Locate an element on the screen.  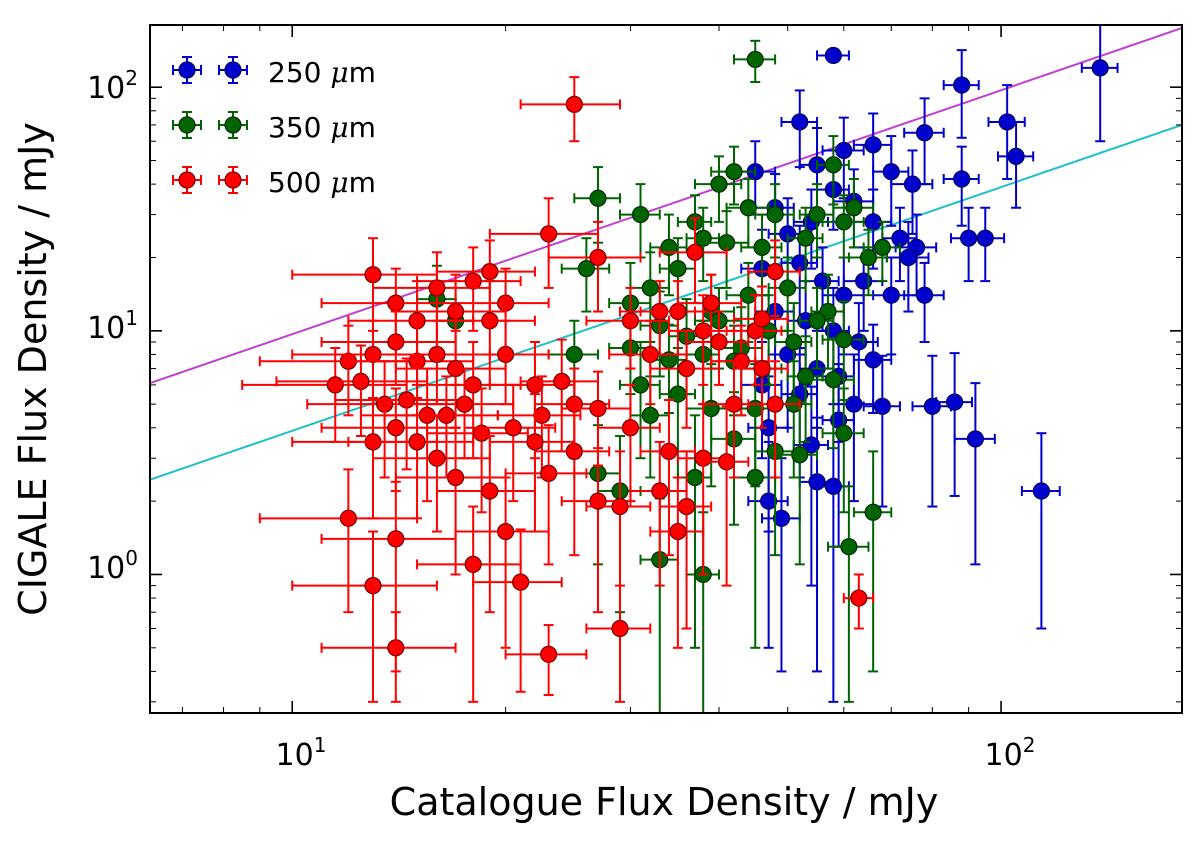
x-tick-labels: 101 102 is located at coordinates (656, 753).